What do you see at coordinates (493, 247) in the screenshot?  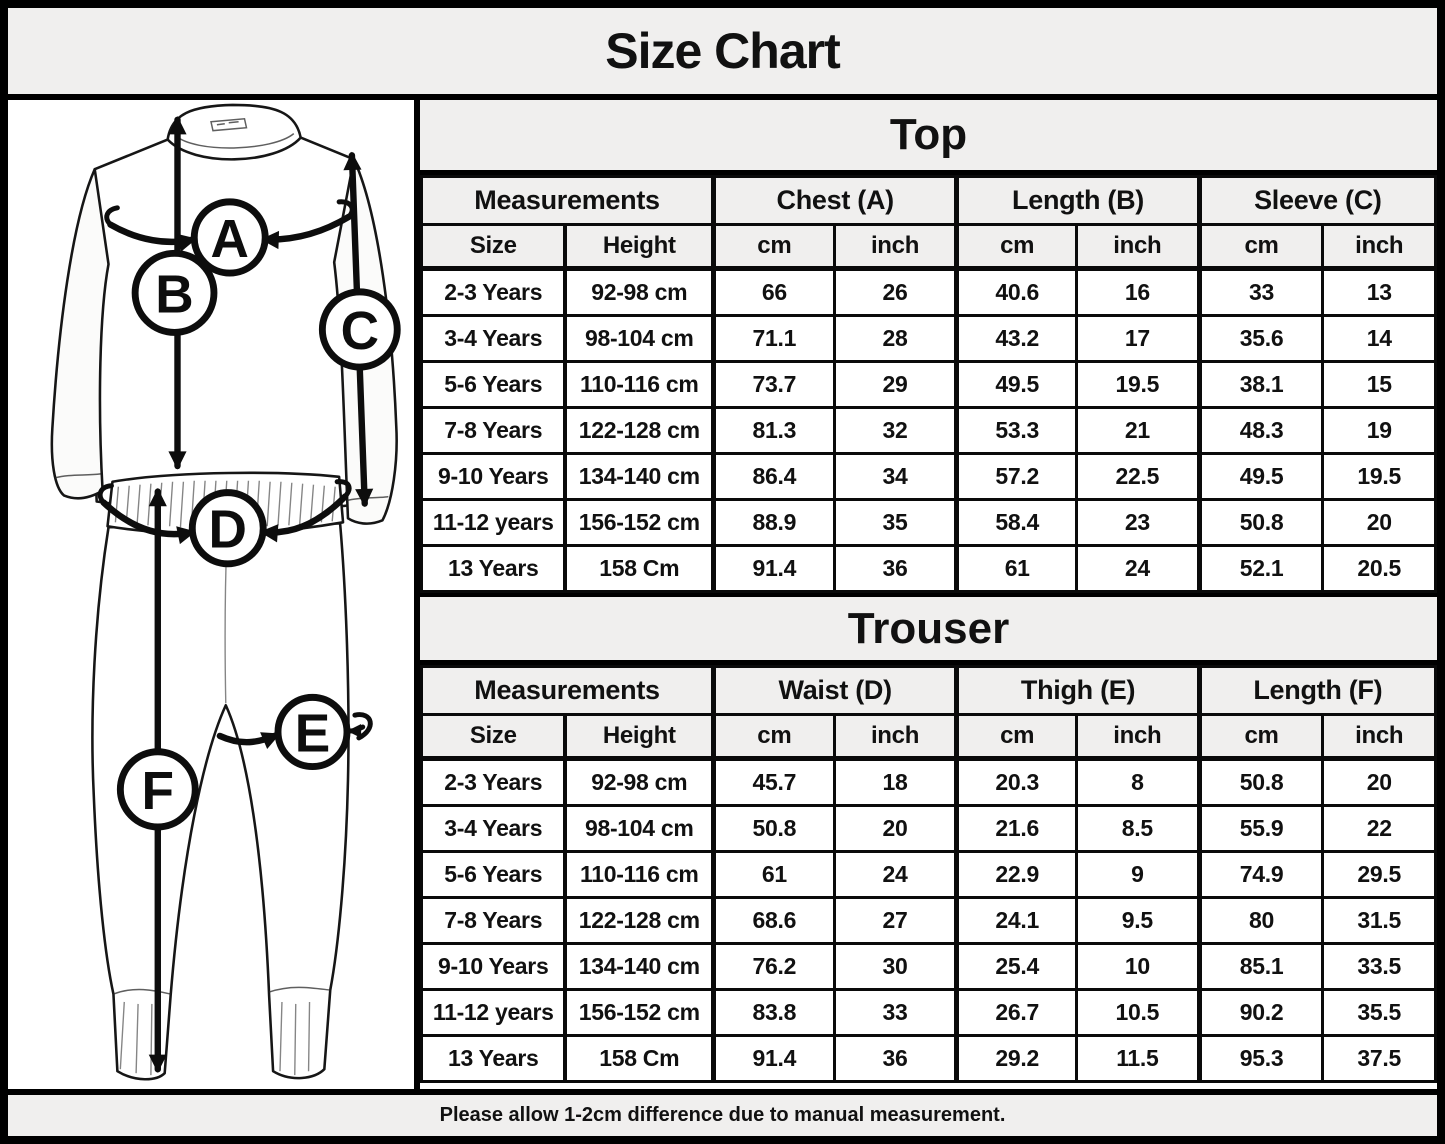 I see `col-header-size: Size` at bounding box center [493, 247].